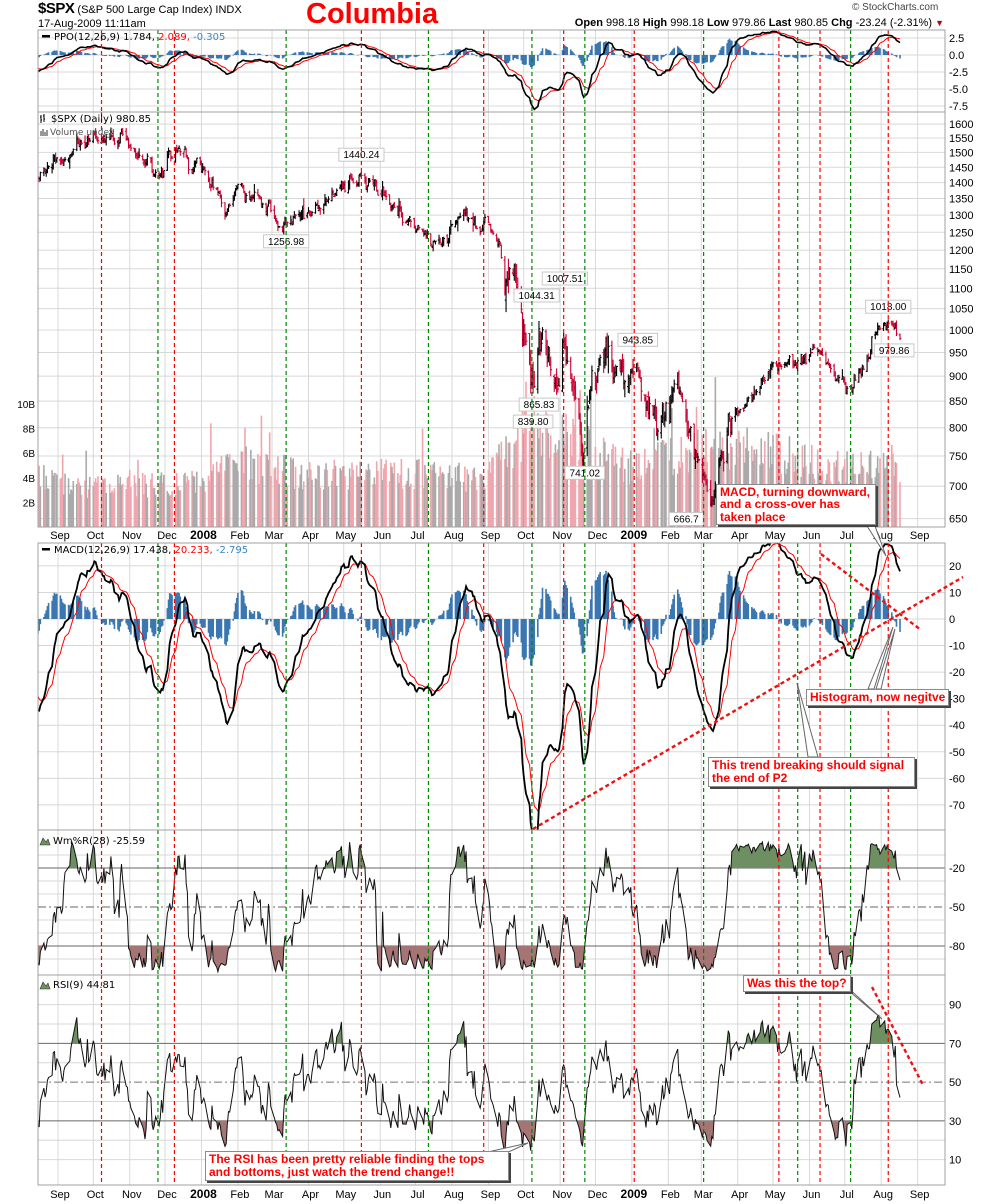 This screenshot has height=1204, width=990. I want to click on change-value: -23.24 (-2.31%), so click(894, 23).